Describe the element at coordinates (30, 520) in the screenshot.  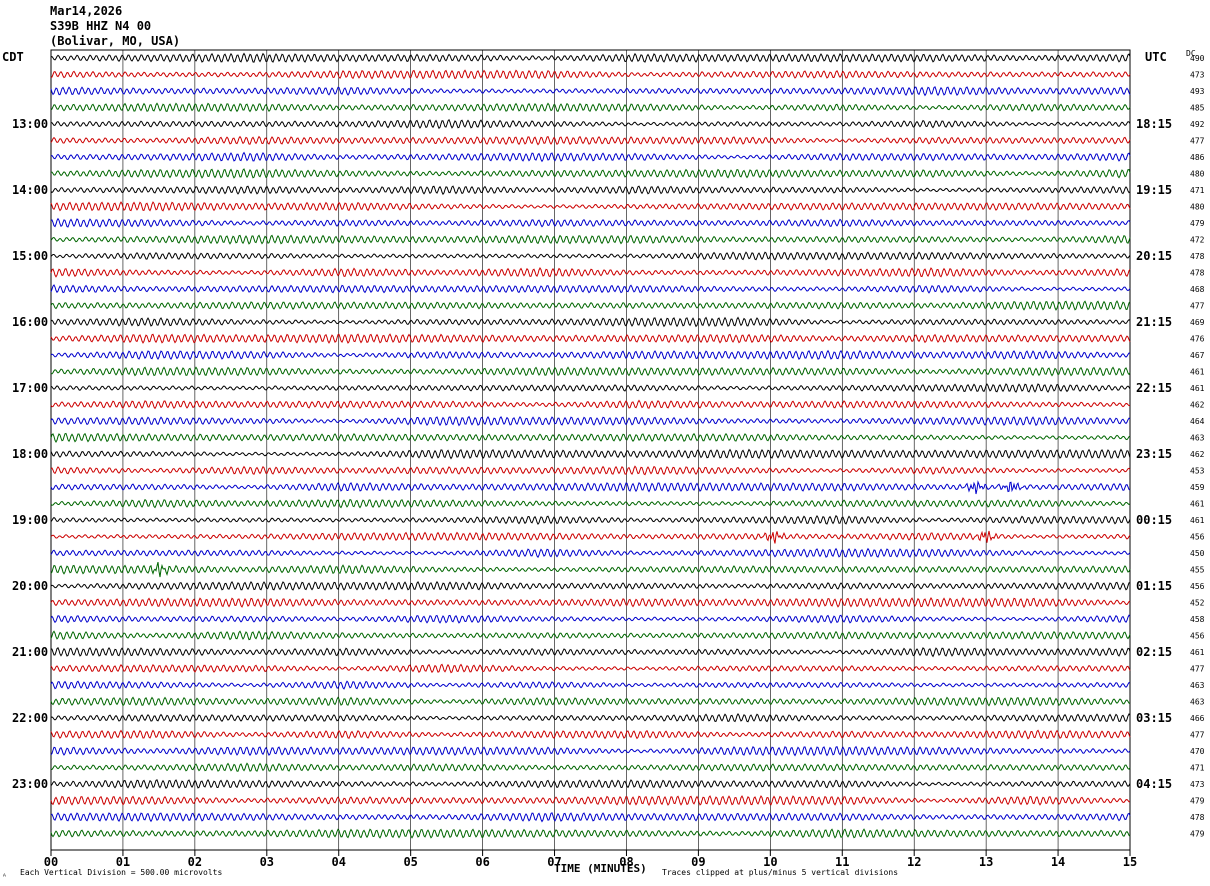
I see `cdt-hour-label: 19:00` at that location.